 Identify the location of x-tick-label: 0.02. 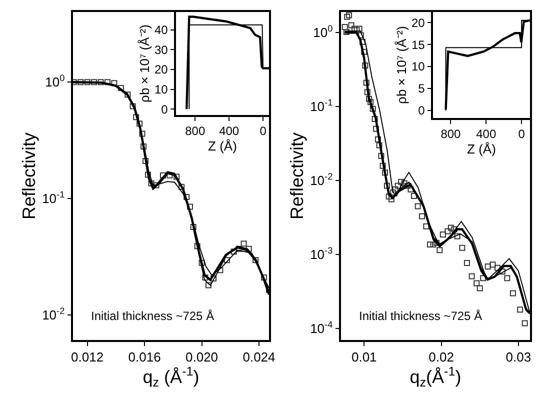
(441, 356).